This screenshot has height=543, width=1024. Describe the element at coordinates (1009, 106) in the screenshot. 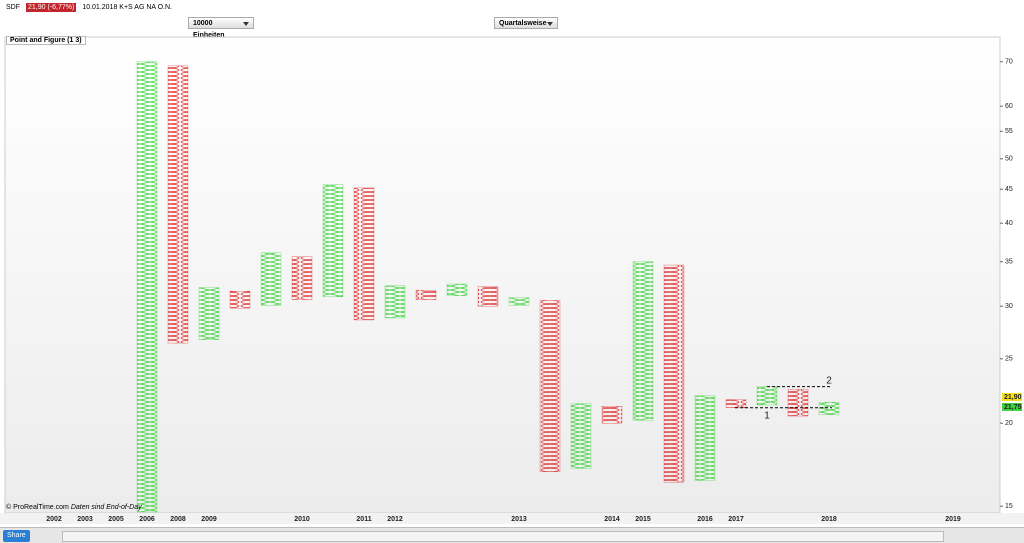

I see `y-tick-label: 60` at that location.